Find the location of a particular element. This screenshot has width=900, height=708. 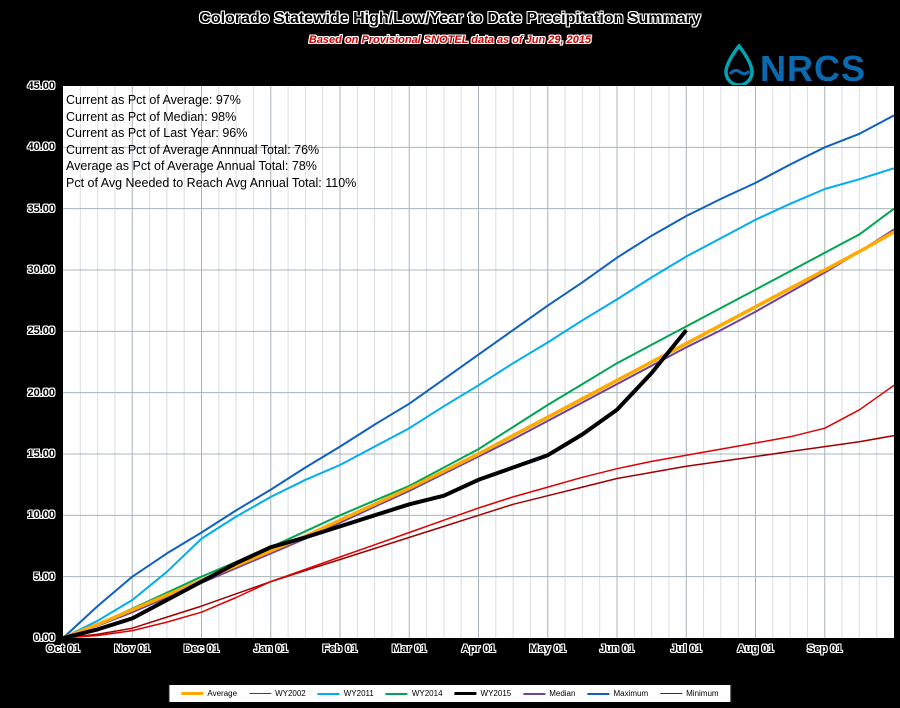

legend-label: WY2014 is located at coordinates (427, 693).